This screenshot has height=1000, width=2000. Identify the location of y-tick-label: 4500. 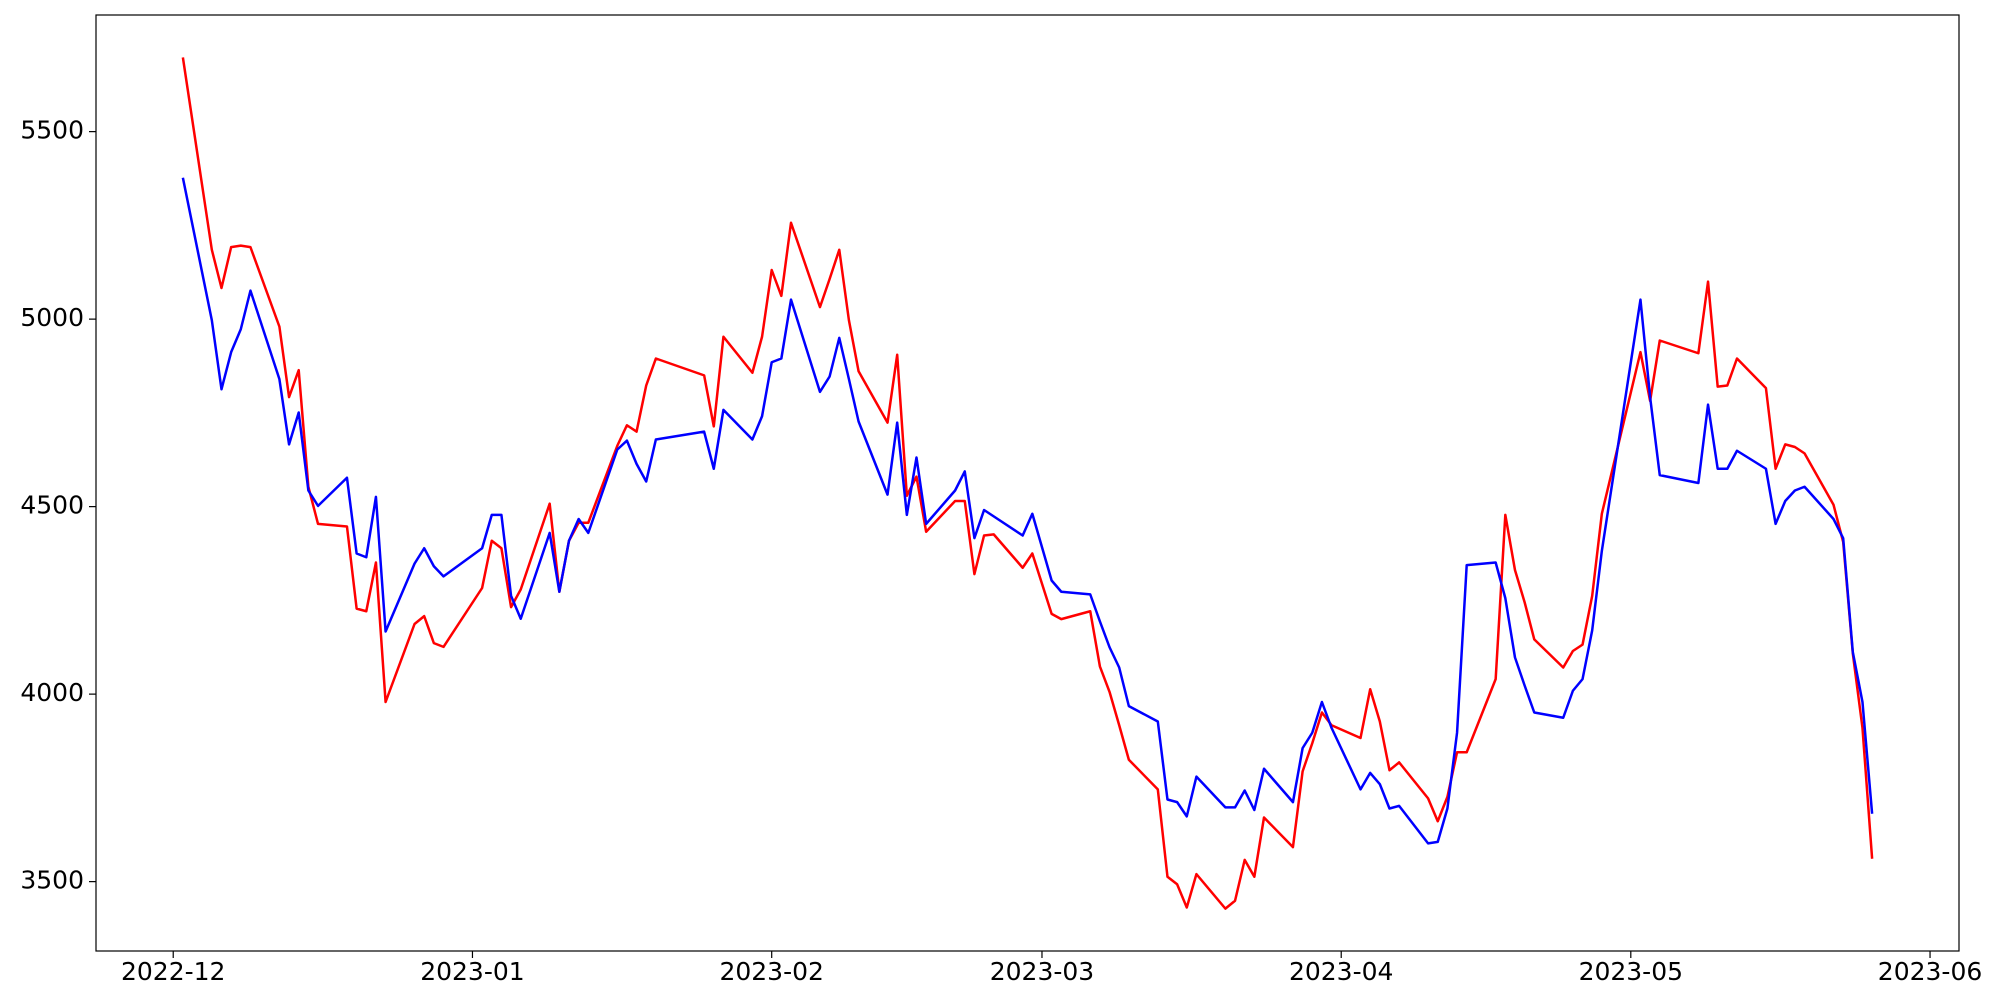
(52, 505).